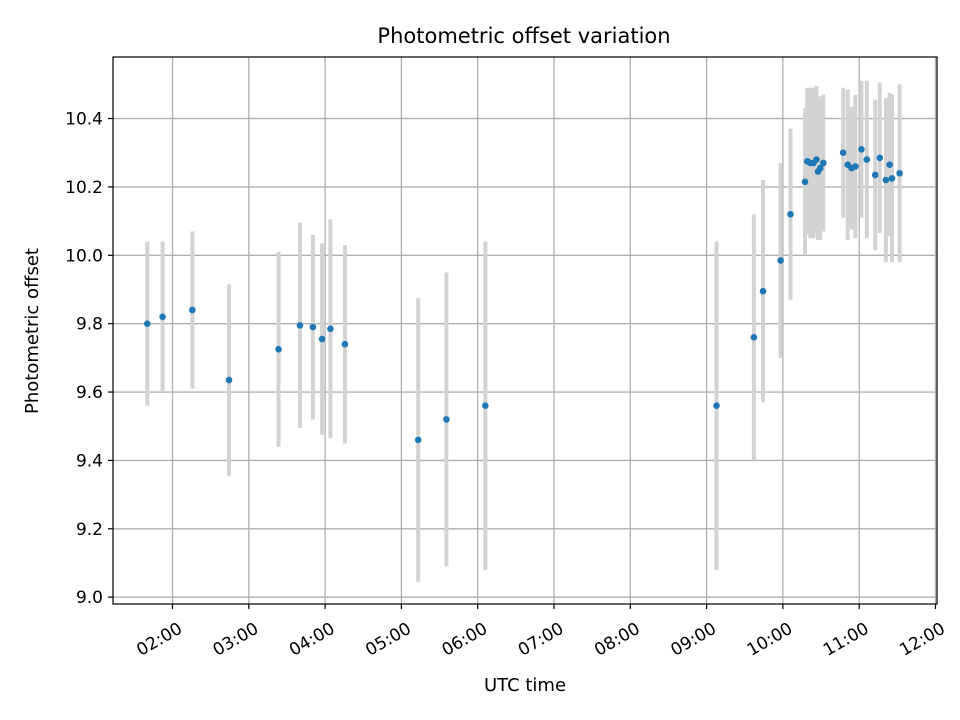  Describe the element at coordinates (89, 359) in the screenshot. I see `y-axis-ticks: 9.0 9.2 9.4 9.6 9.8 10.0 10.2 10.4` at that location.